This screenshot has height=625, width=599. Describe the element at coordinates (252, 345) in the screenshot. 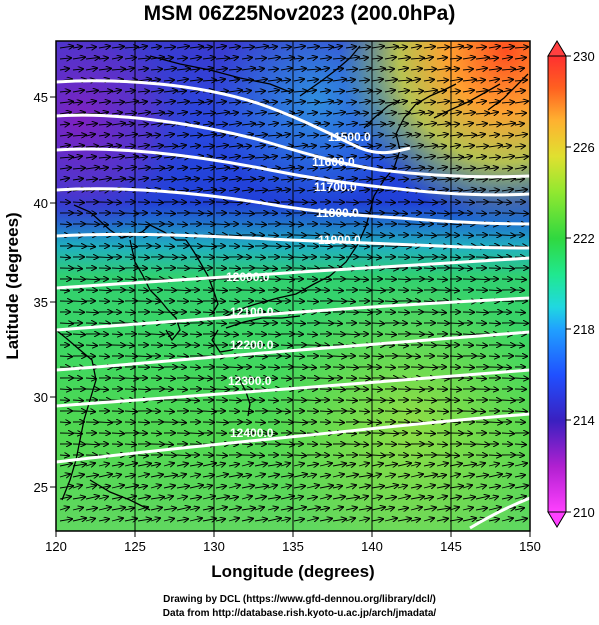

I see `contour-label-12200: 12200.0` at that location.